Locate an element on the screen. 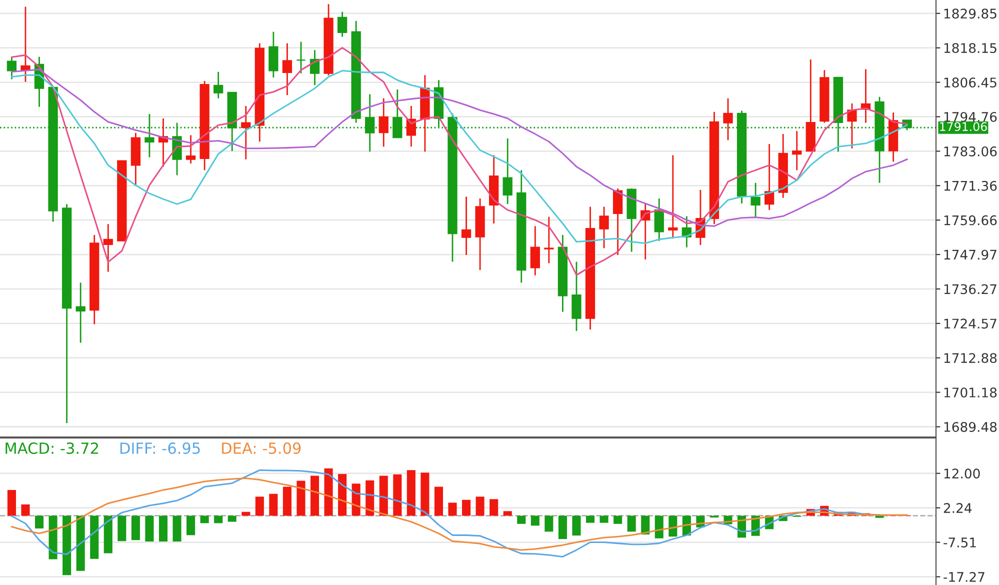  y-tick-label: 1771.36 is located at coordinates (970, 185).